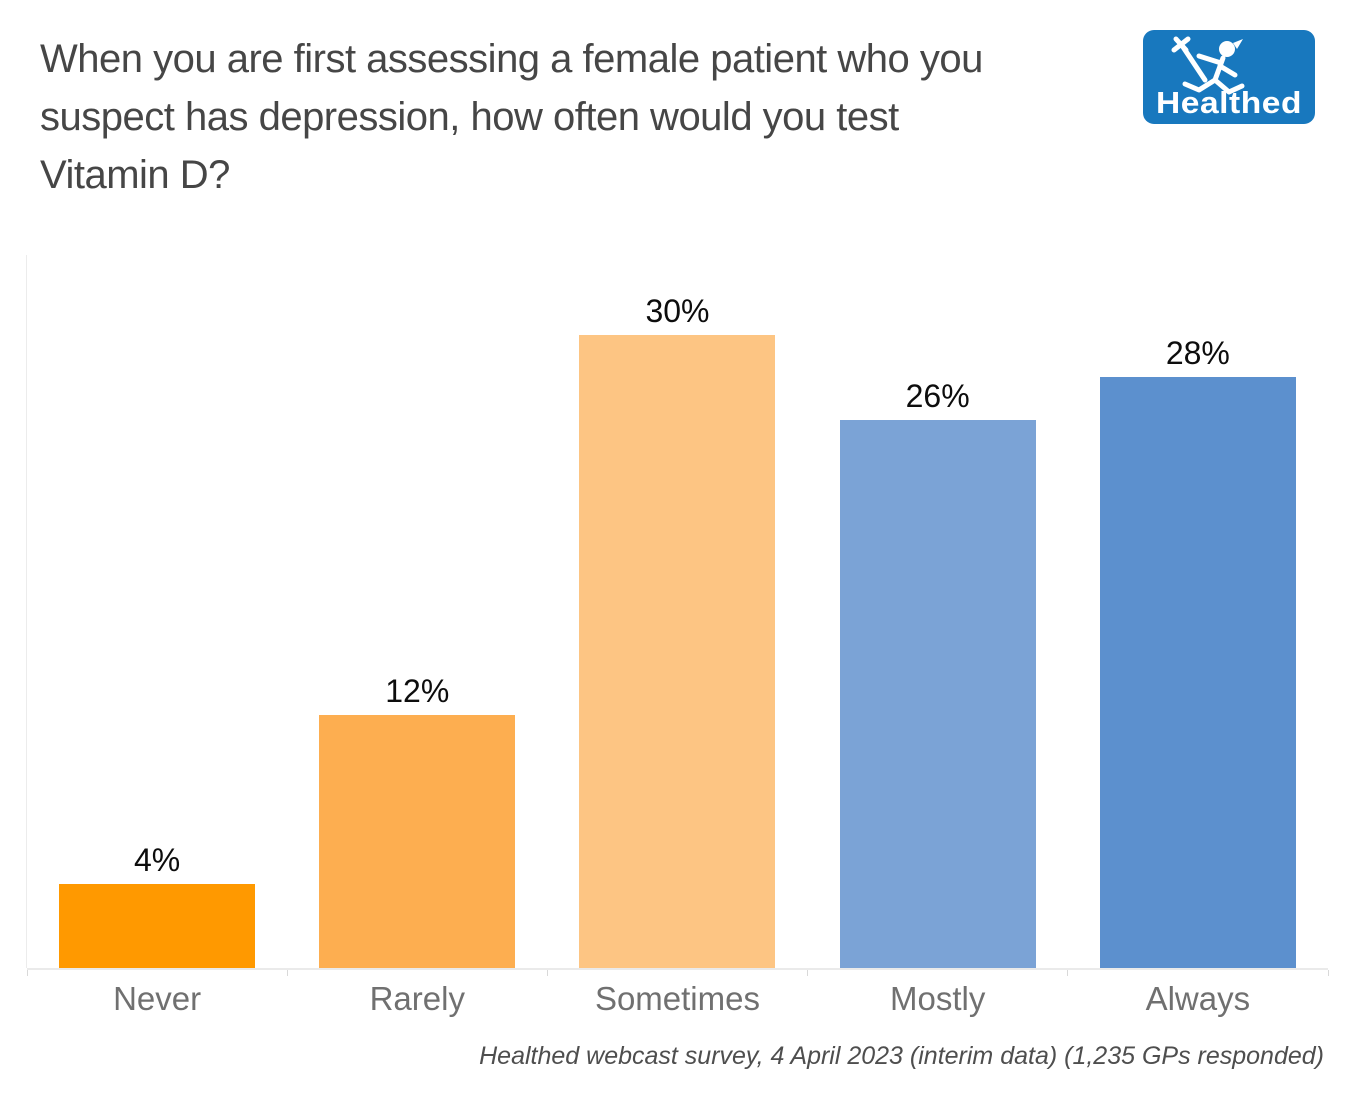 Image resolution: width=1350 pixels, height=1100 pixels. I want to click on chart-title-line-3: Vitamin D?, so click(135, 175).